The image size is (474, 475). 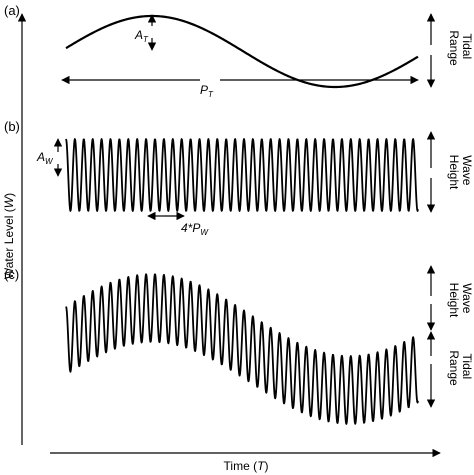 I want to click on wave-height-label-b: Wave Height, so click(x=460, y=172).